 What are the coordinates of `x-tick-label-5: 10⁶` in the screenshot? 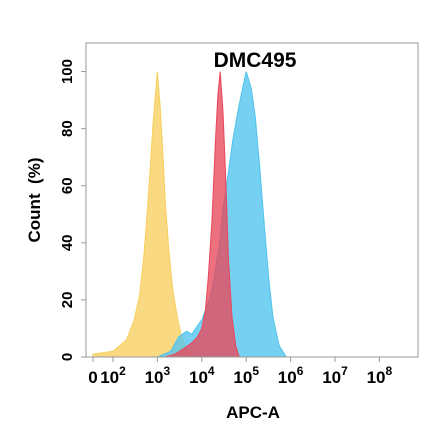 It's located at (291, 375).